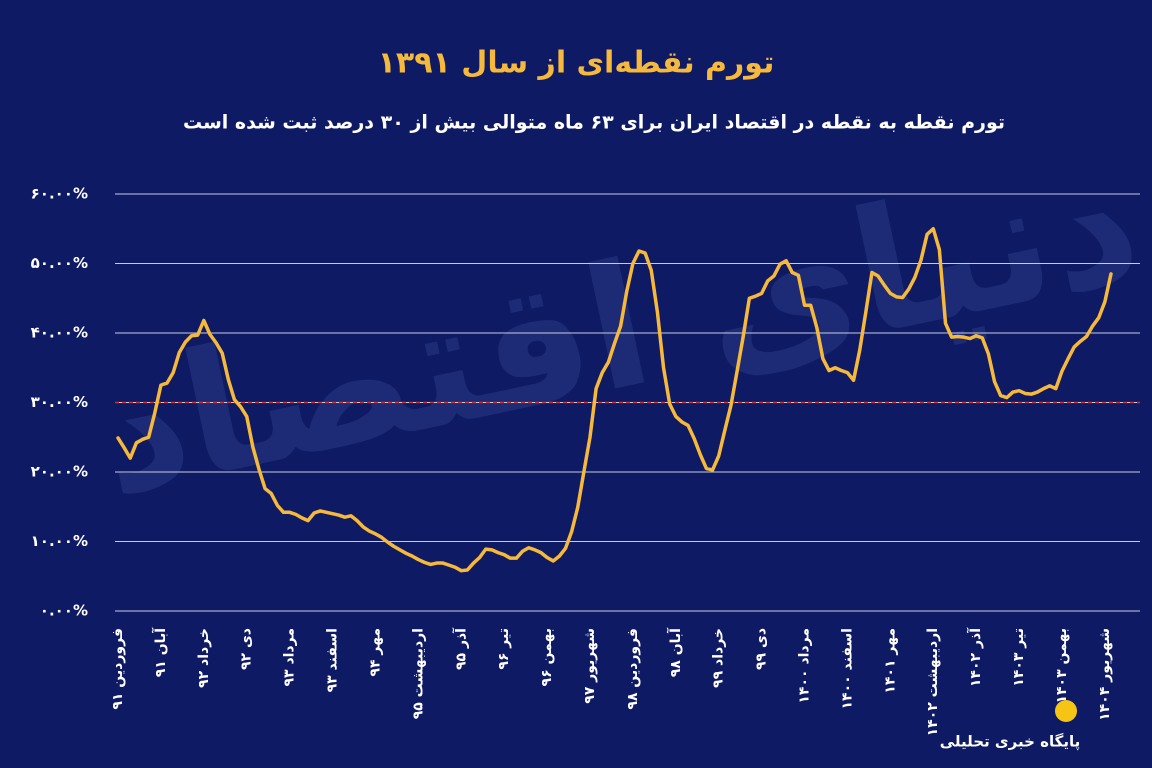  What do you see at coordinates (975, 657) in the screenshot?
I see `x-tick-label: آذر ۱۴۰۲` at bounding box center [975, 657].